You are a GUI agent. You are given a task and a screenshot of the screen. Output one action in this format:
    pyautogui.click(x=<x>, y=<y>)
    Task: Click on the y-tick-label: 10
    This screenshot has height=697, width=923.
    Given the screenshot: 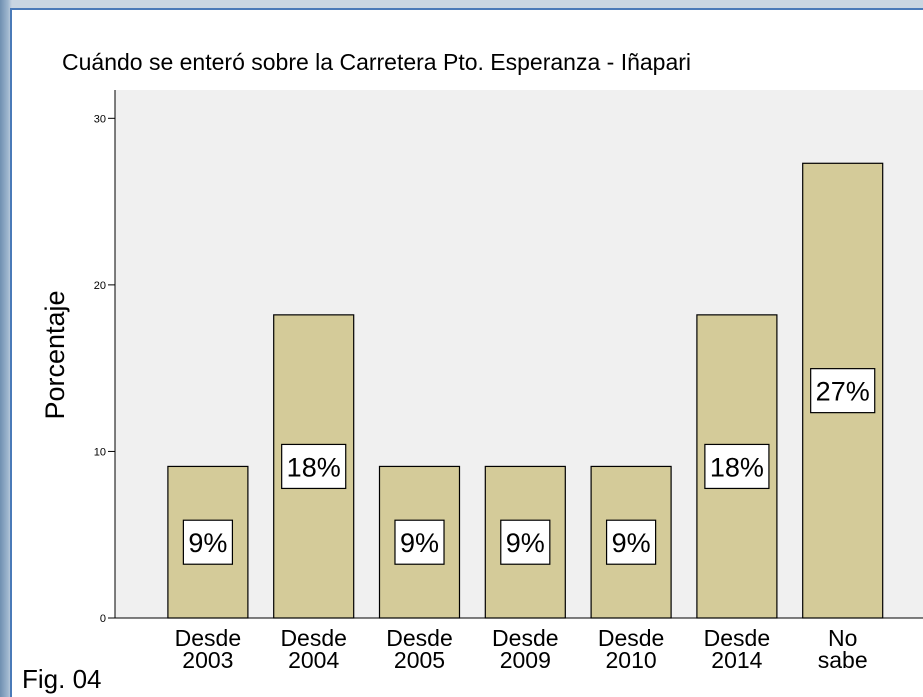 What is the action you would take?
    pyautogui.click(x=100, y=452)
    